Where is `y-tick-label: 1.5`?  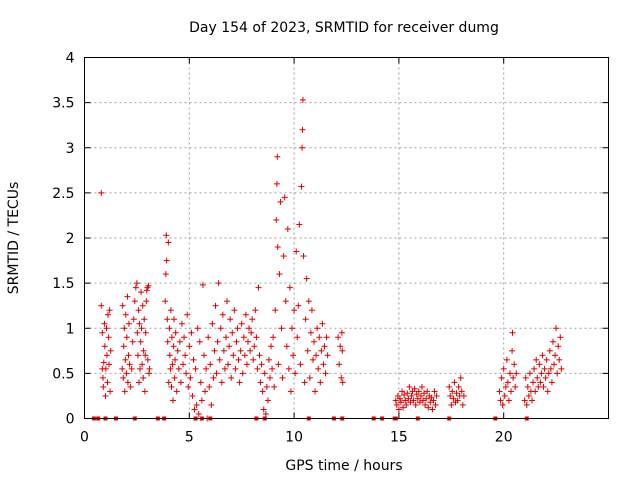
y-tick-label: 1.5 is located at coordinates (63, 284).